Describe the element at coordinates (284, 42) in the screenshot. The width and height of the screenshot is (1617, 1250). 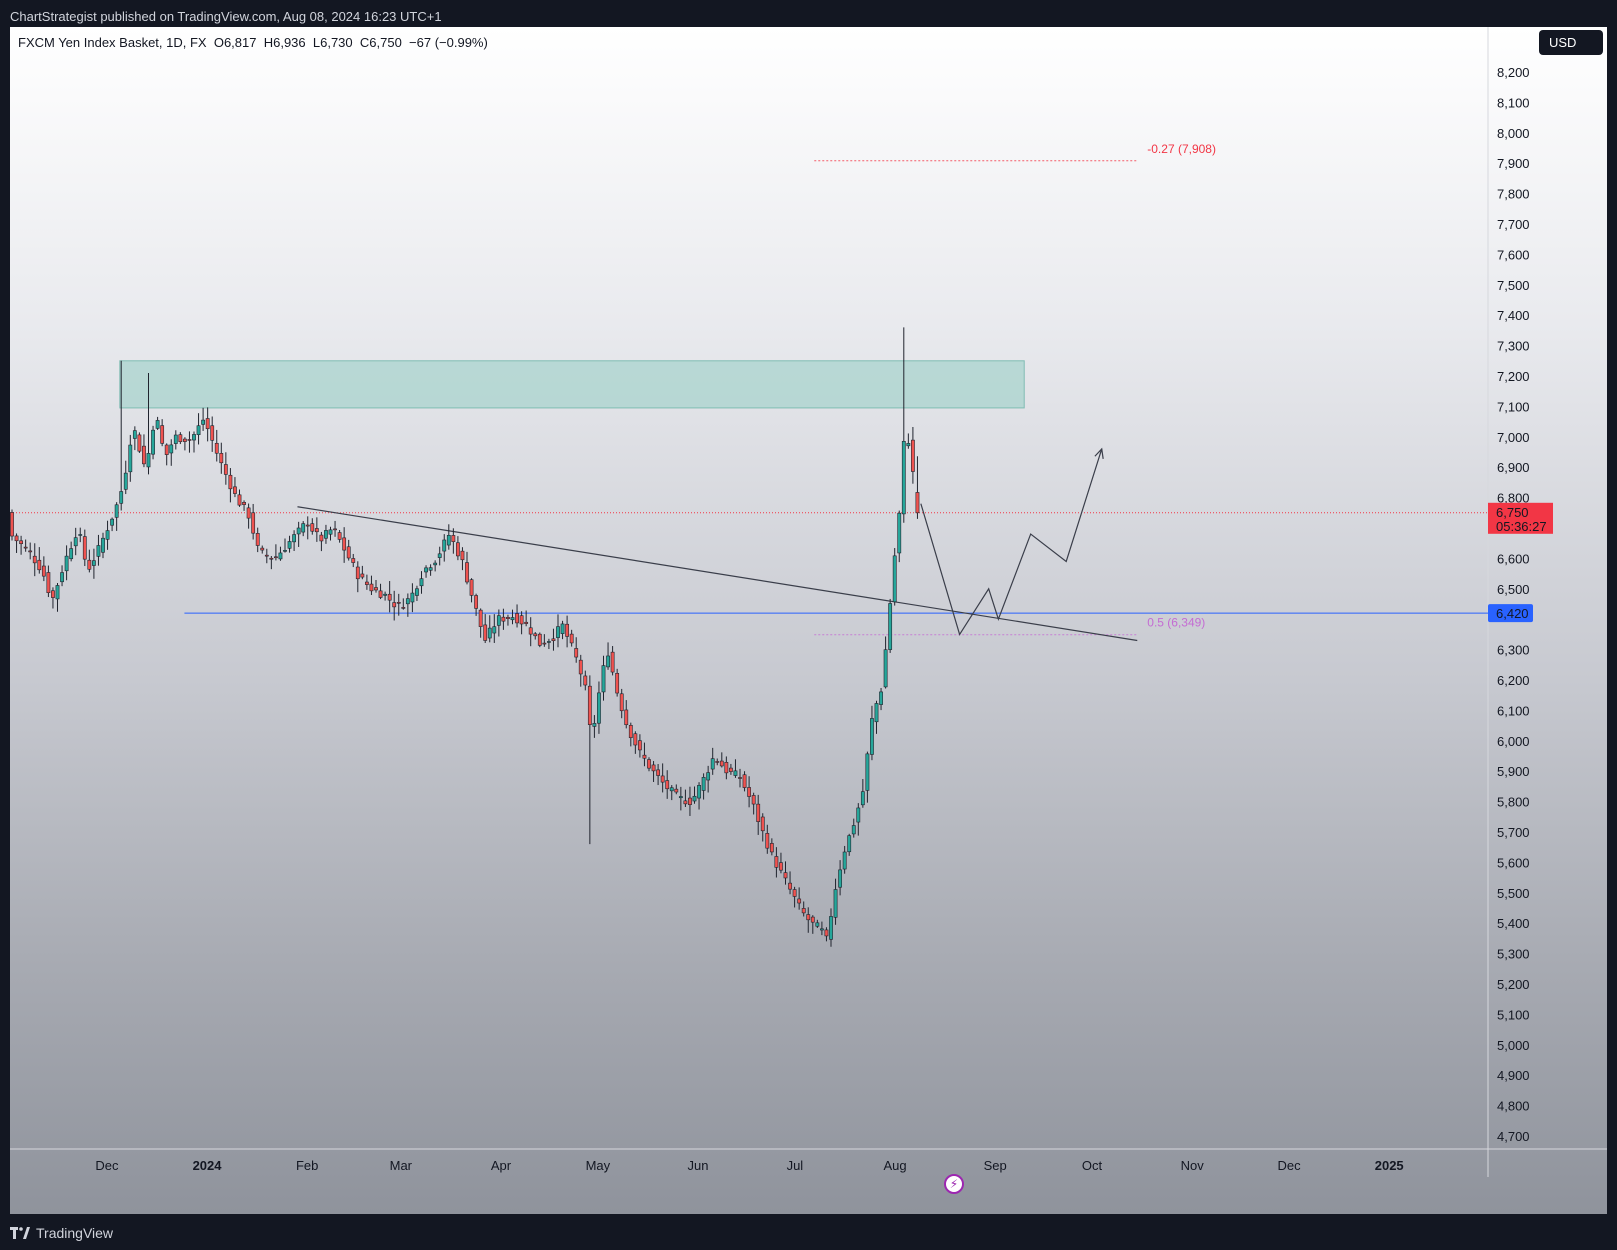
I see `legend-high: H6,936` at that location.